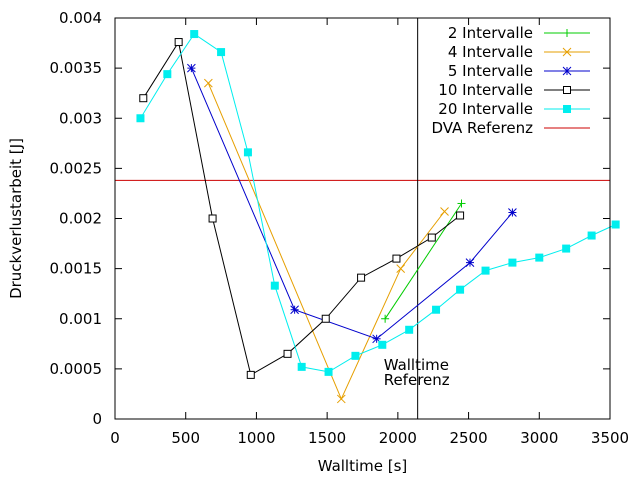  Describe the element at coordinates (115, 438) in the screenshot. I see `x-tick-label: 0` at that location.